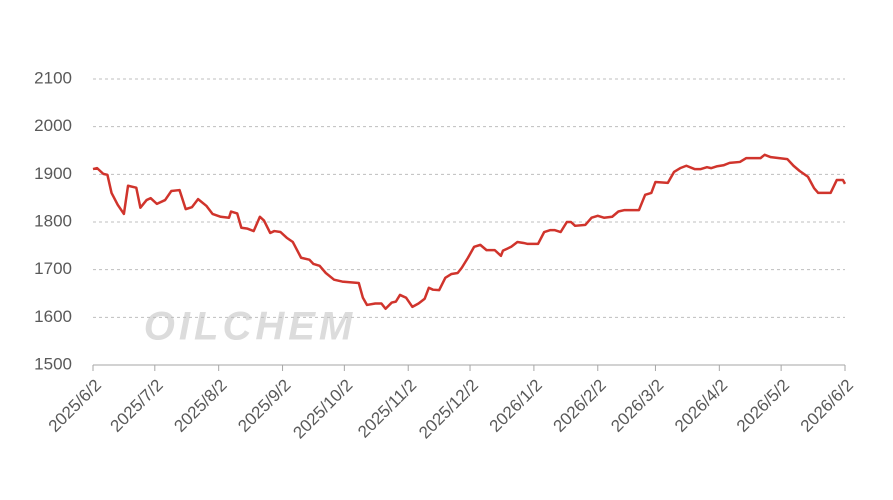  What do you see at coordinates (53, 316) in the screenshot?
I see `y-tick-label: 1600` at bounding box center [53, 316].